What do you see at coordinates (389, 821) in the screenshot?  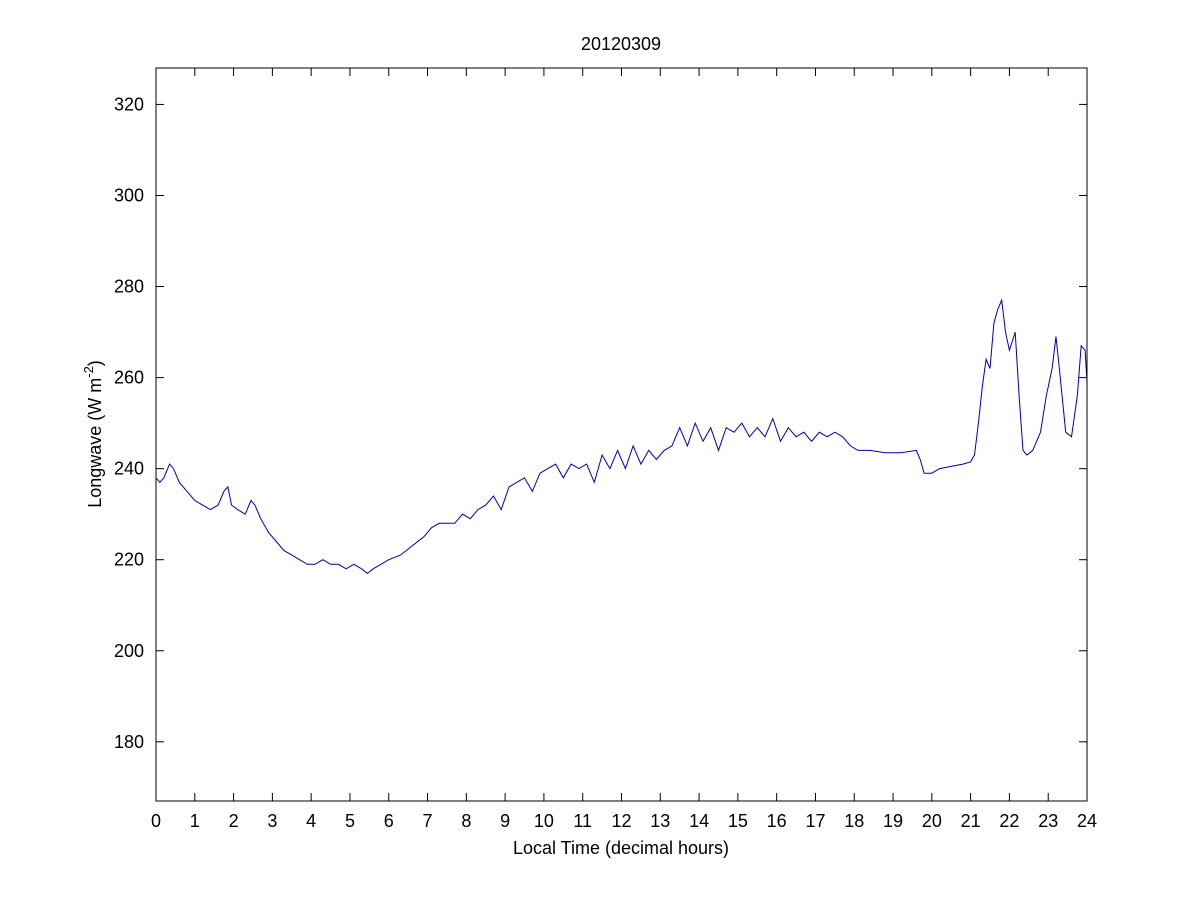 I see `x-tick-label: 6` at bounding box center [389, 821].